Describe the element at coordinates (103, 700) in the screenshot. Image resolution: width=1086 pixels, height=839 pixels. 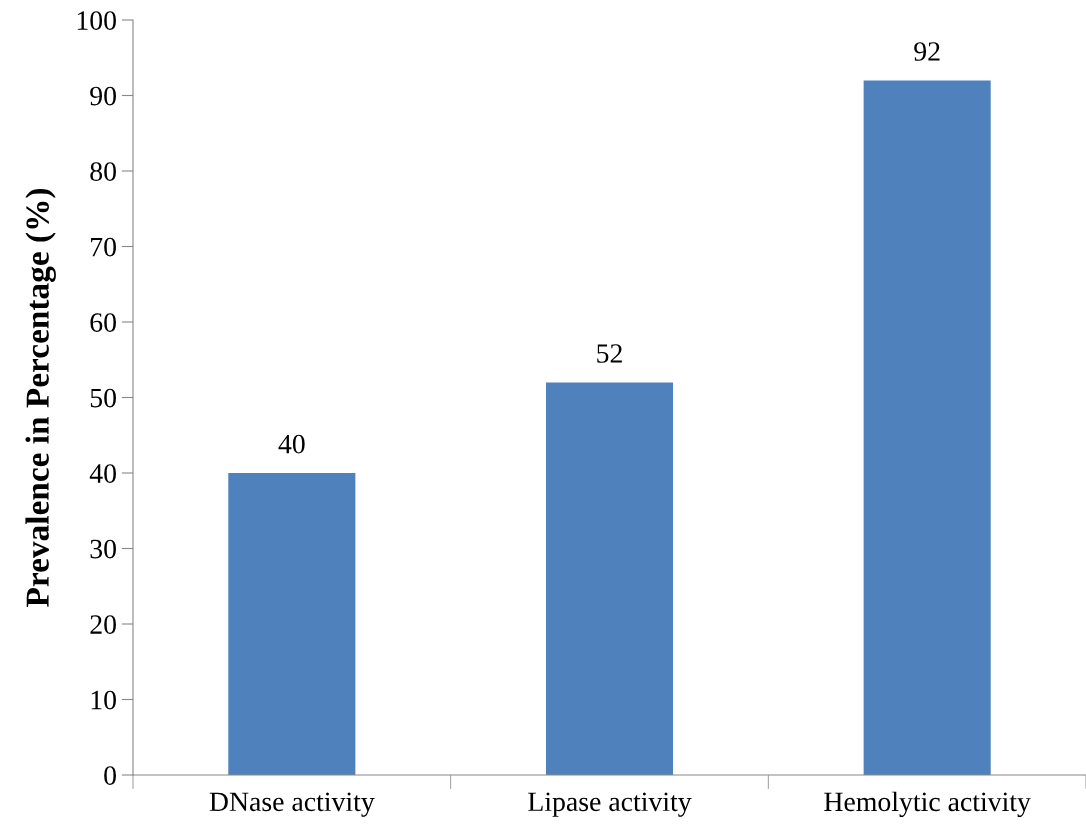
I see `y-tick-label: 10` at that location.